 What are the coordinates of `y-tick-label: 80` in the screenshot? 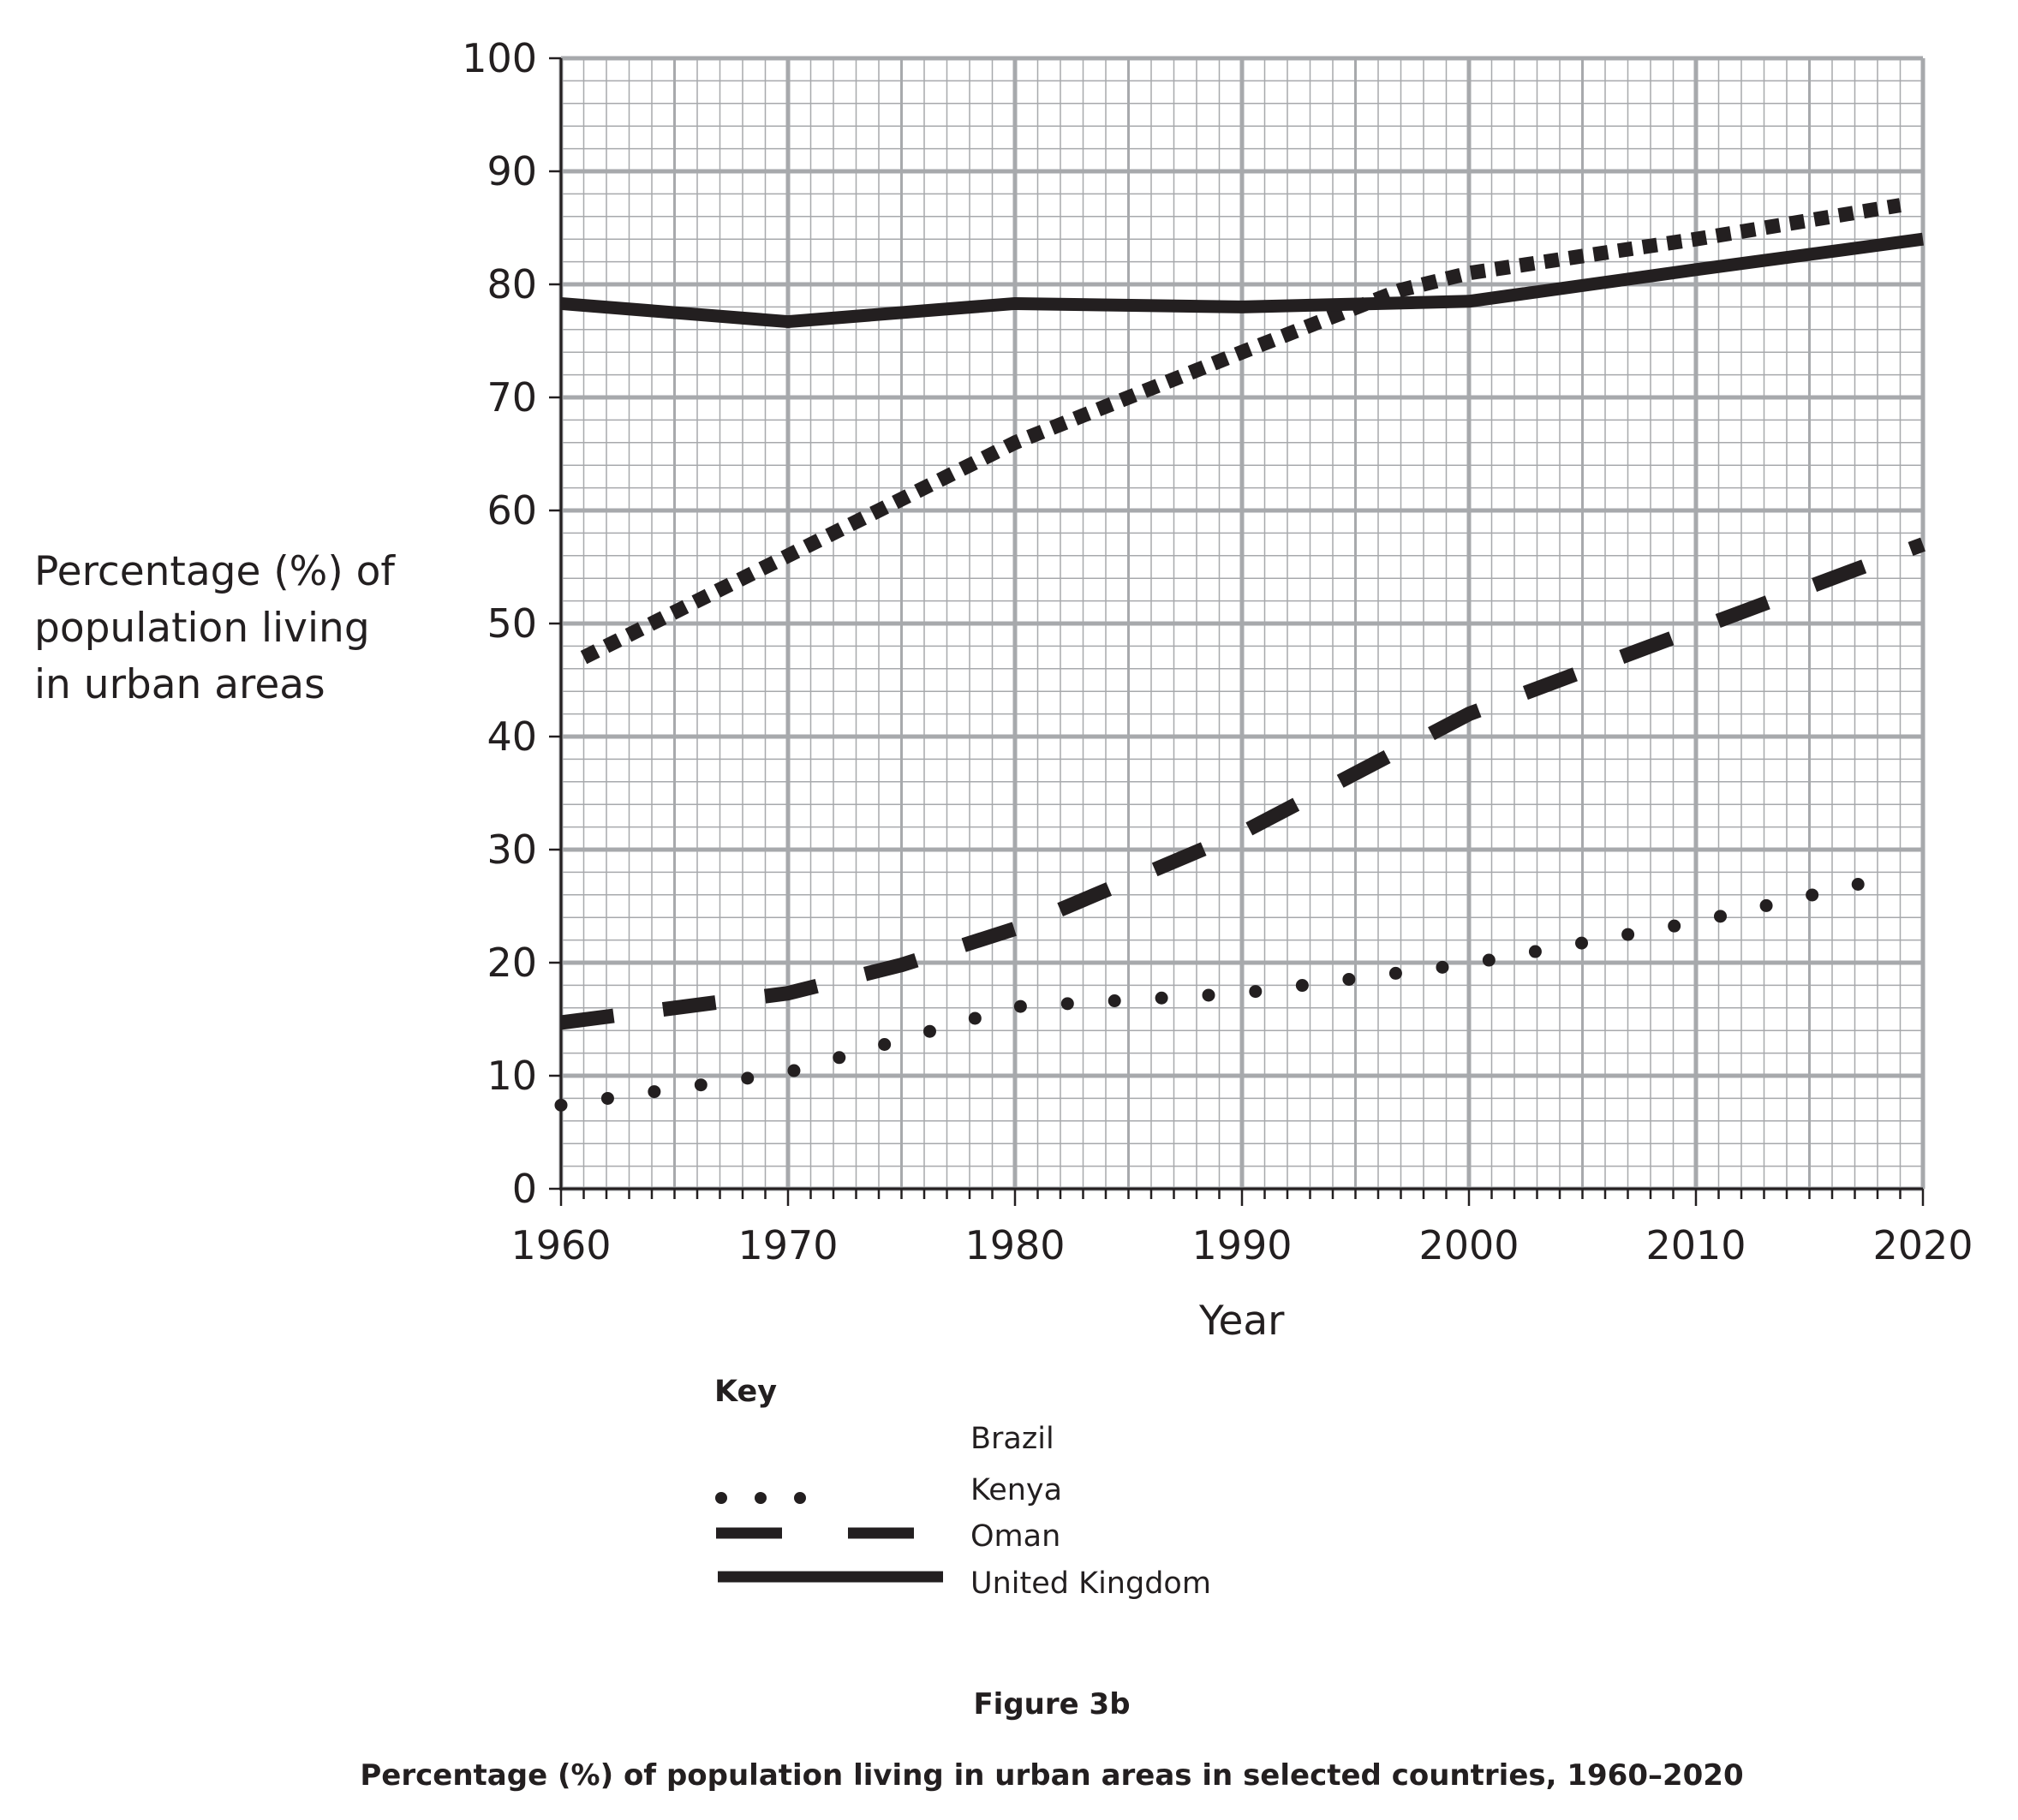 It's located at (512, 284).